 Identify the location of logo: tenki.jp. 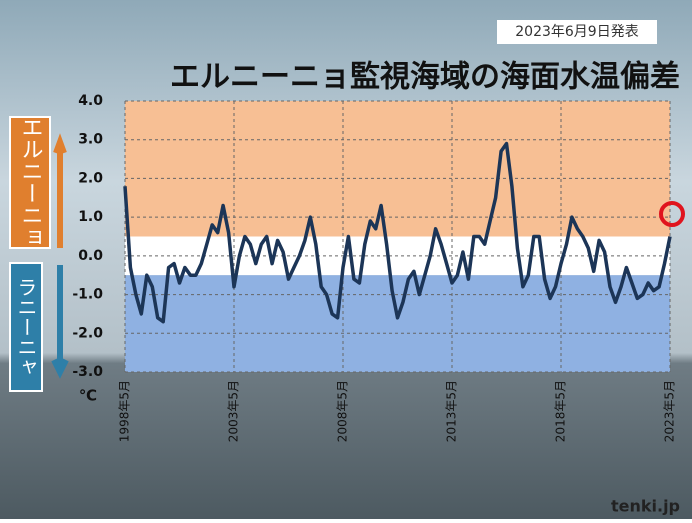
(645, 506).